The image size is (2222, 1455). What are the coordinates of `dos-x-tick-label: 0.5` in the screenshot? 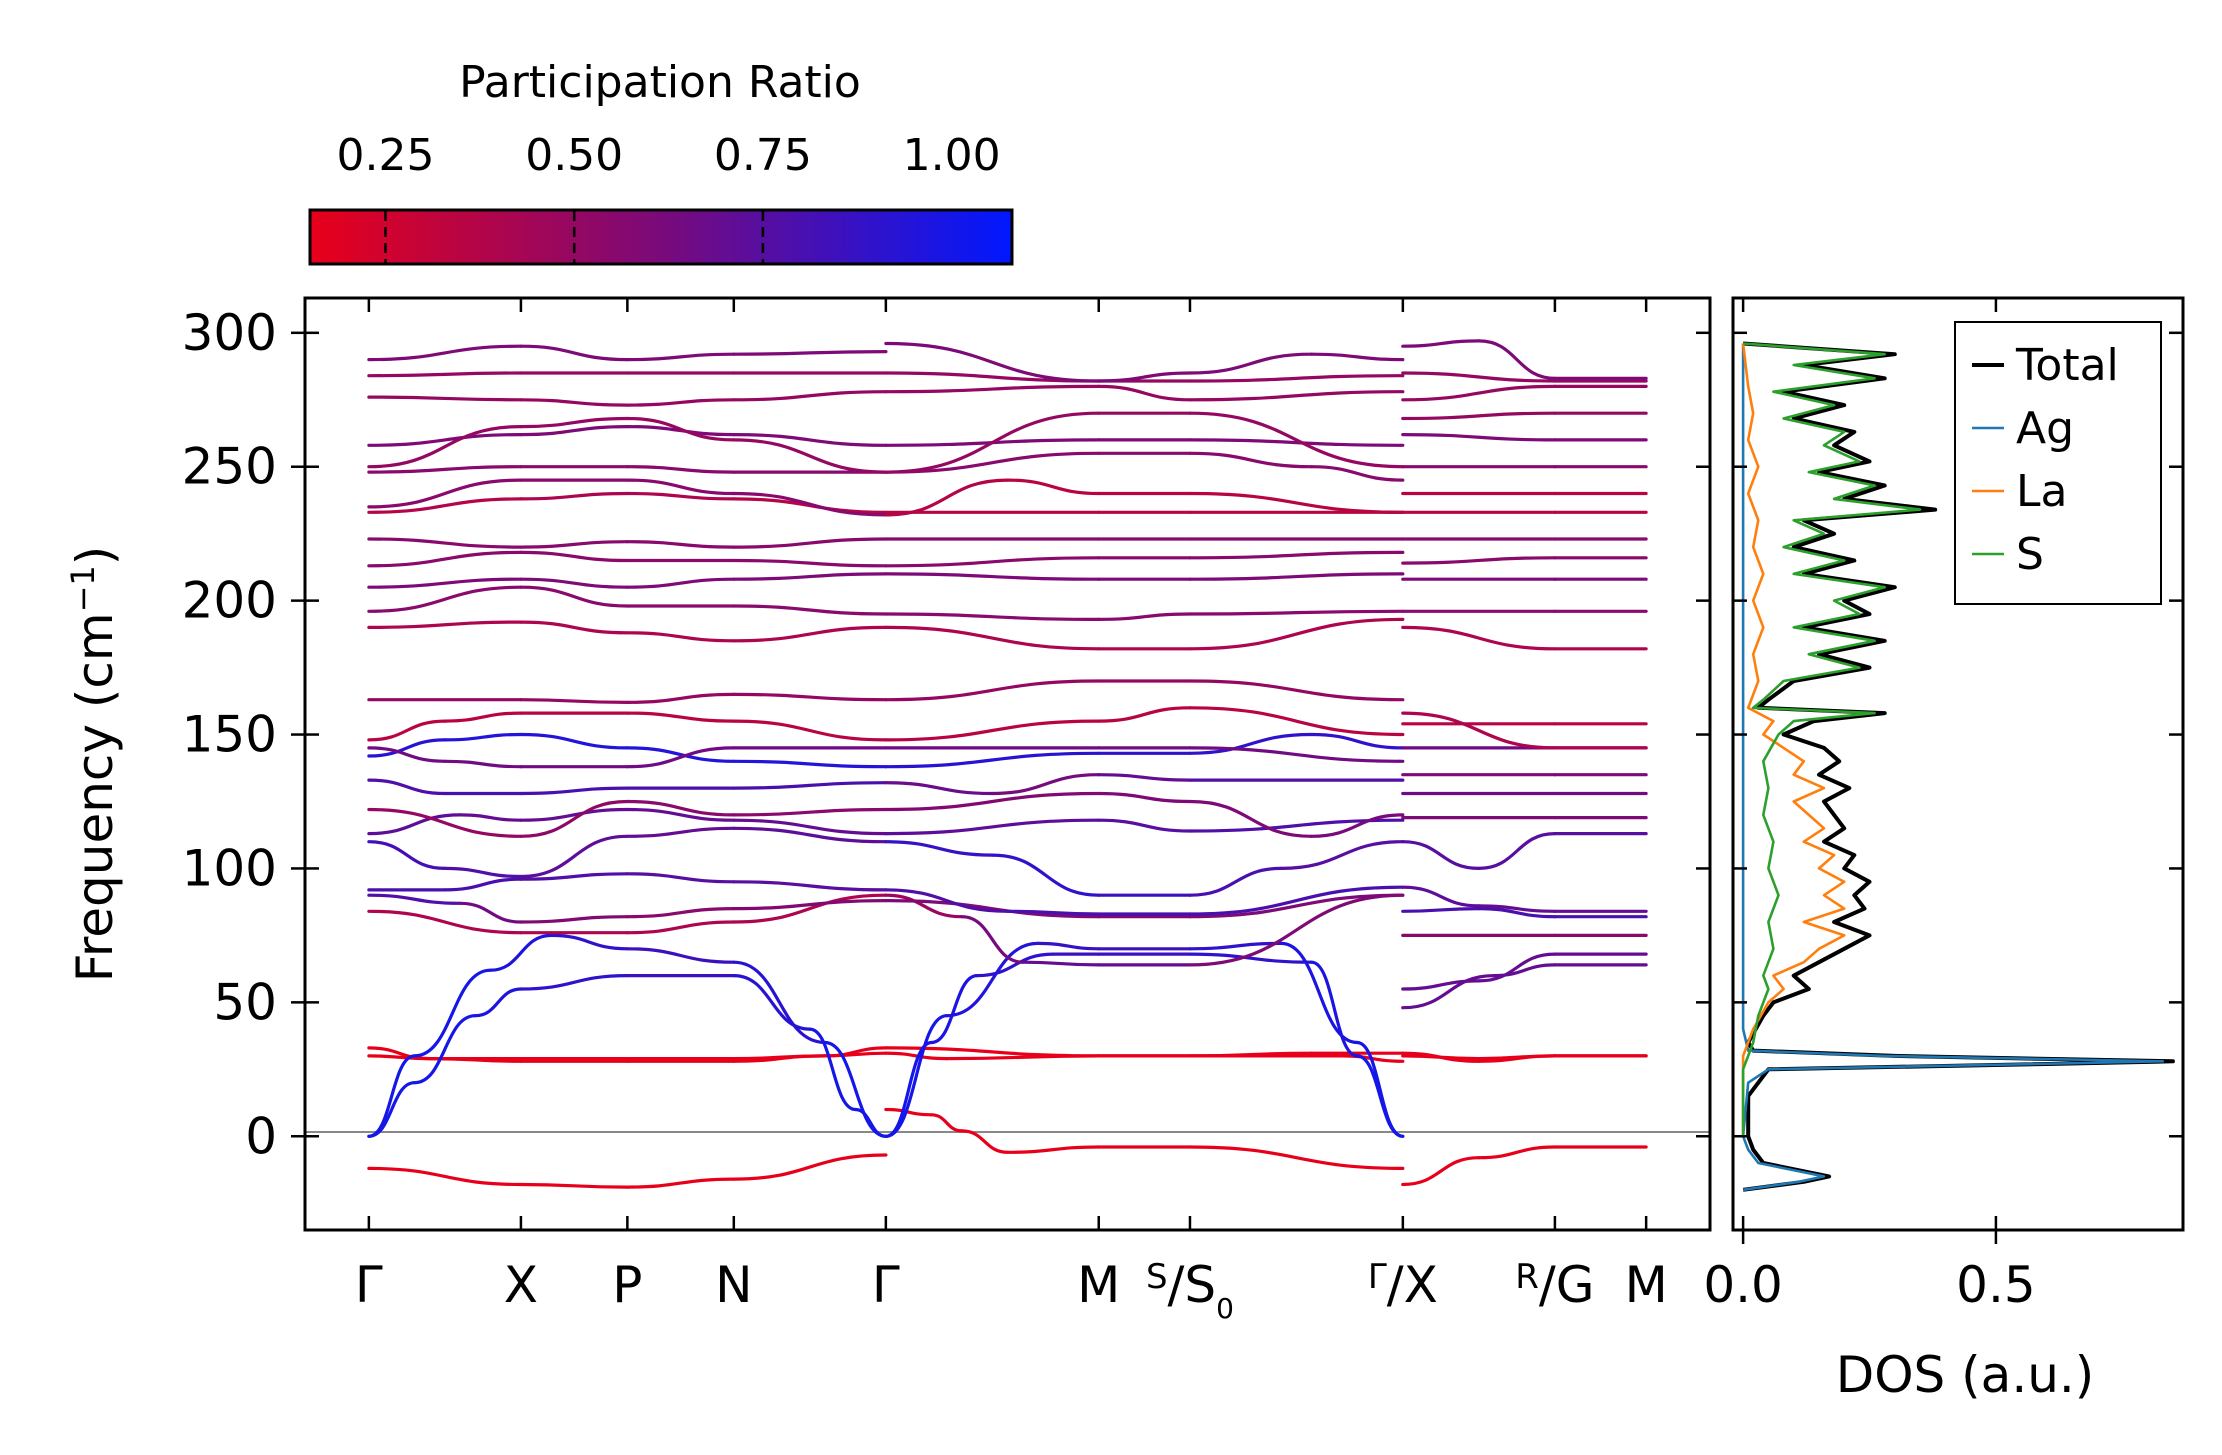 It's located at (1996, 1285).